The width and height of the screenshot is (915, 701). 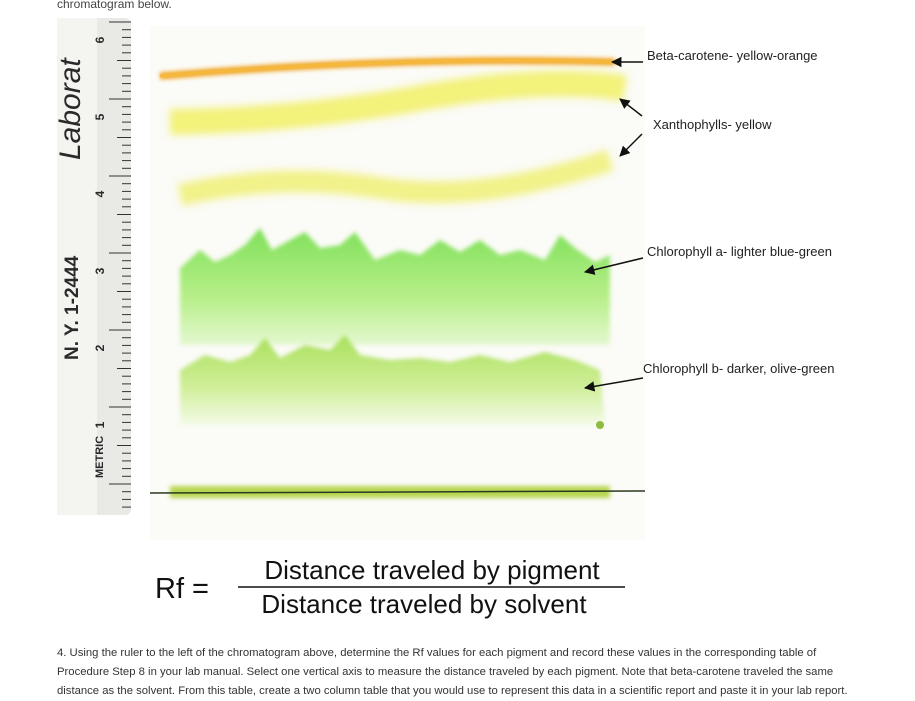 What do you see at coordinates (70, 108) in the screenshot?
I see `ruler-brand: Laborat` at bounding box center [70, 108].